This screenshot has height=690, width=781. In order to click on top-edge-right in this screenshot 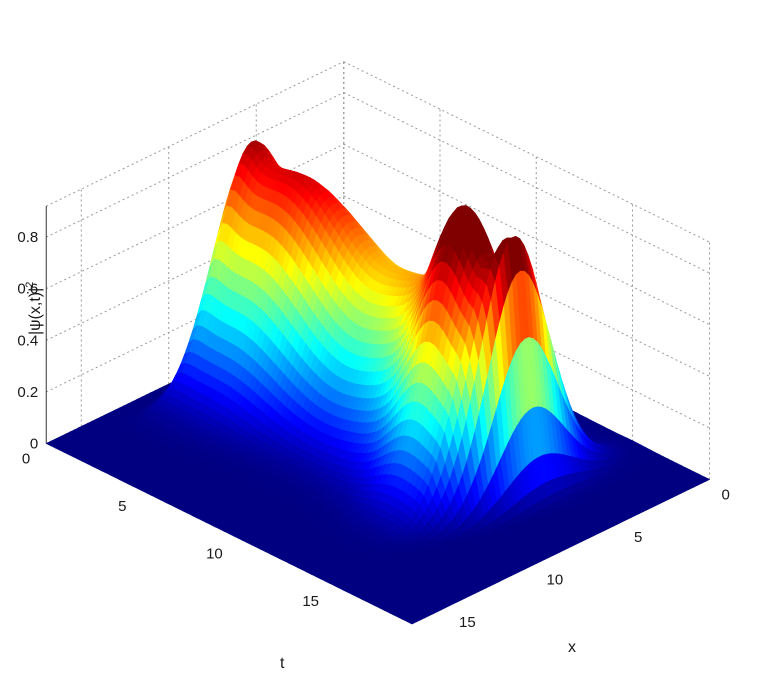, I will do `click(526, 152)`.